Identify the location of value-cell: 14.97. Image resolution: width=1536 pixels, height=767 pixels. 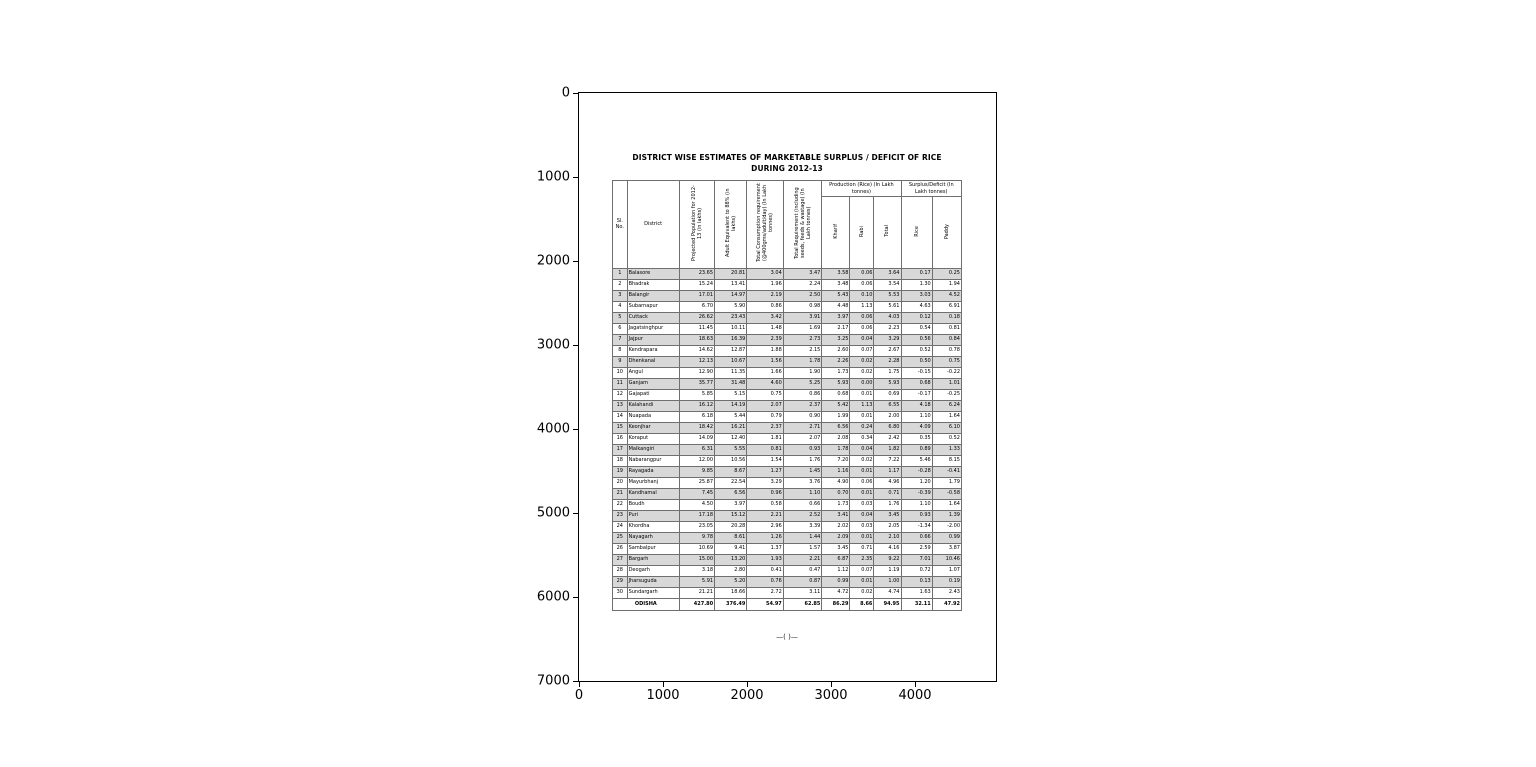
(731, 296).